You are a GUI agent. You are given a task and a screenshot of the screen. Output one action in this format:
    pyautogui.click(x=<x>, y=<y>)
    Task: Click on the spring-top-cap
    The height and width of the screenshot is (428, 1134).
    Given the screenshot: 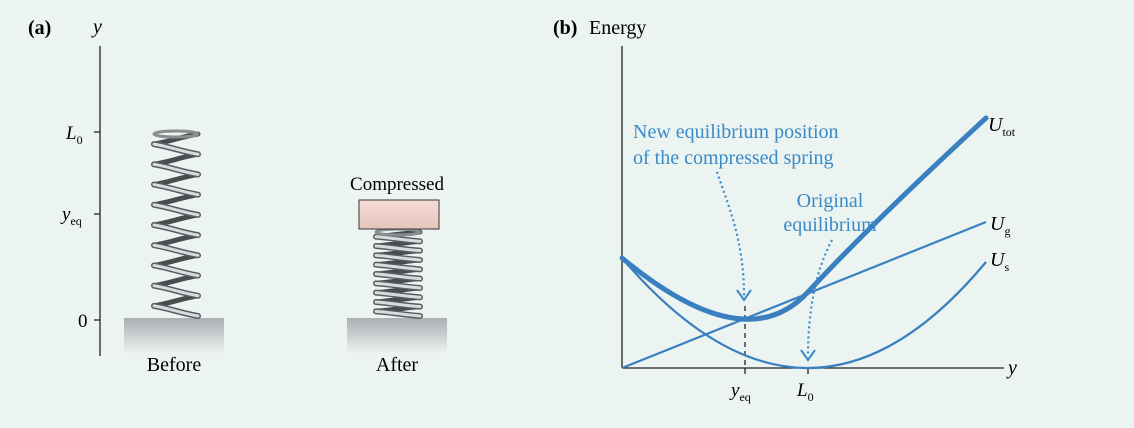 What is the action you would take?
    pyautogui.click(x=176, y=134)
    